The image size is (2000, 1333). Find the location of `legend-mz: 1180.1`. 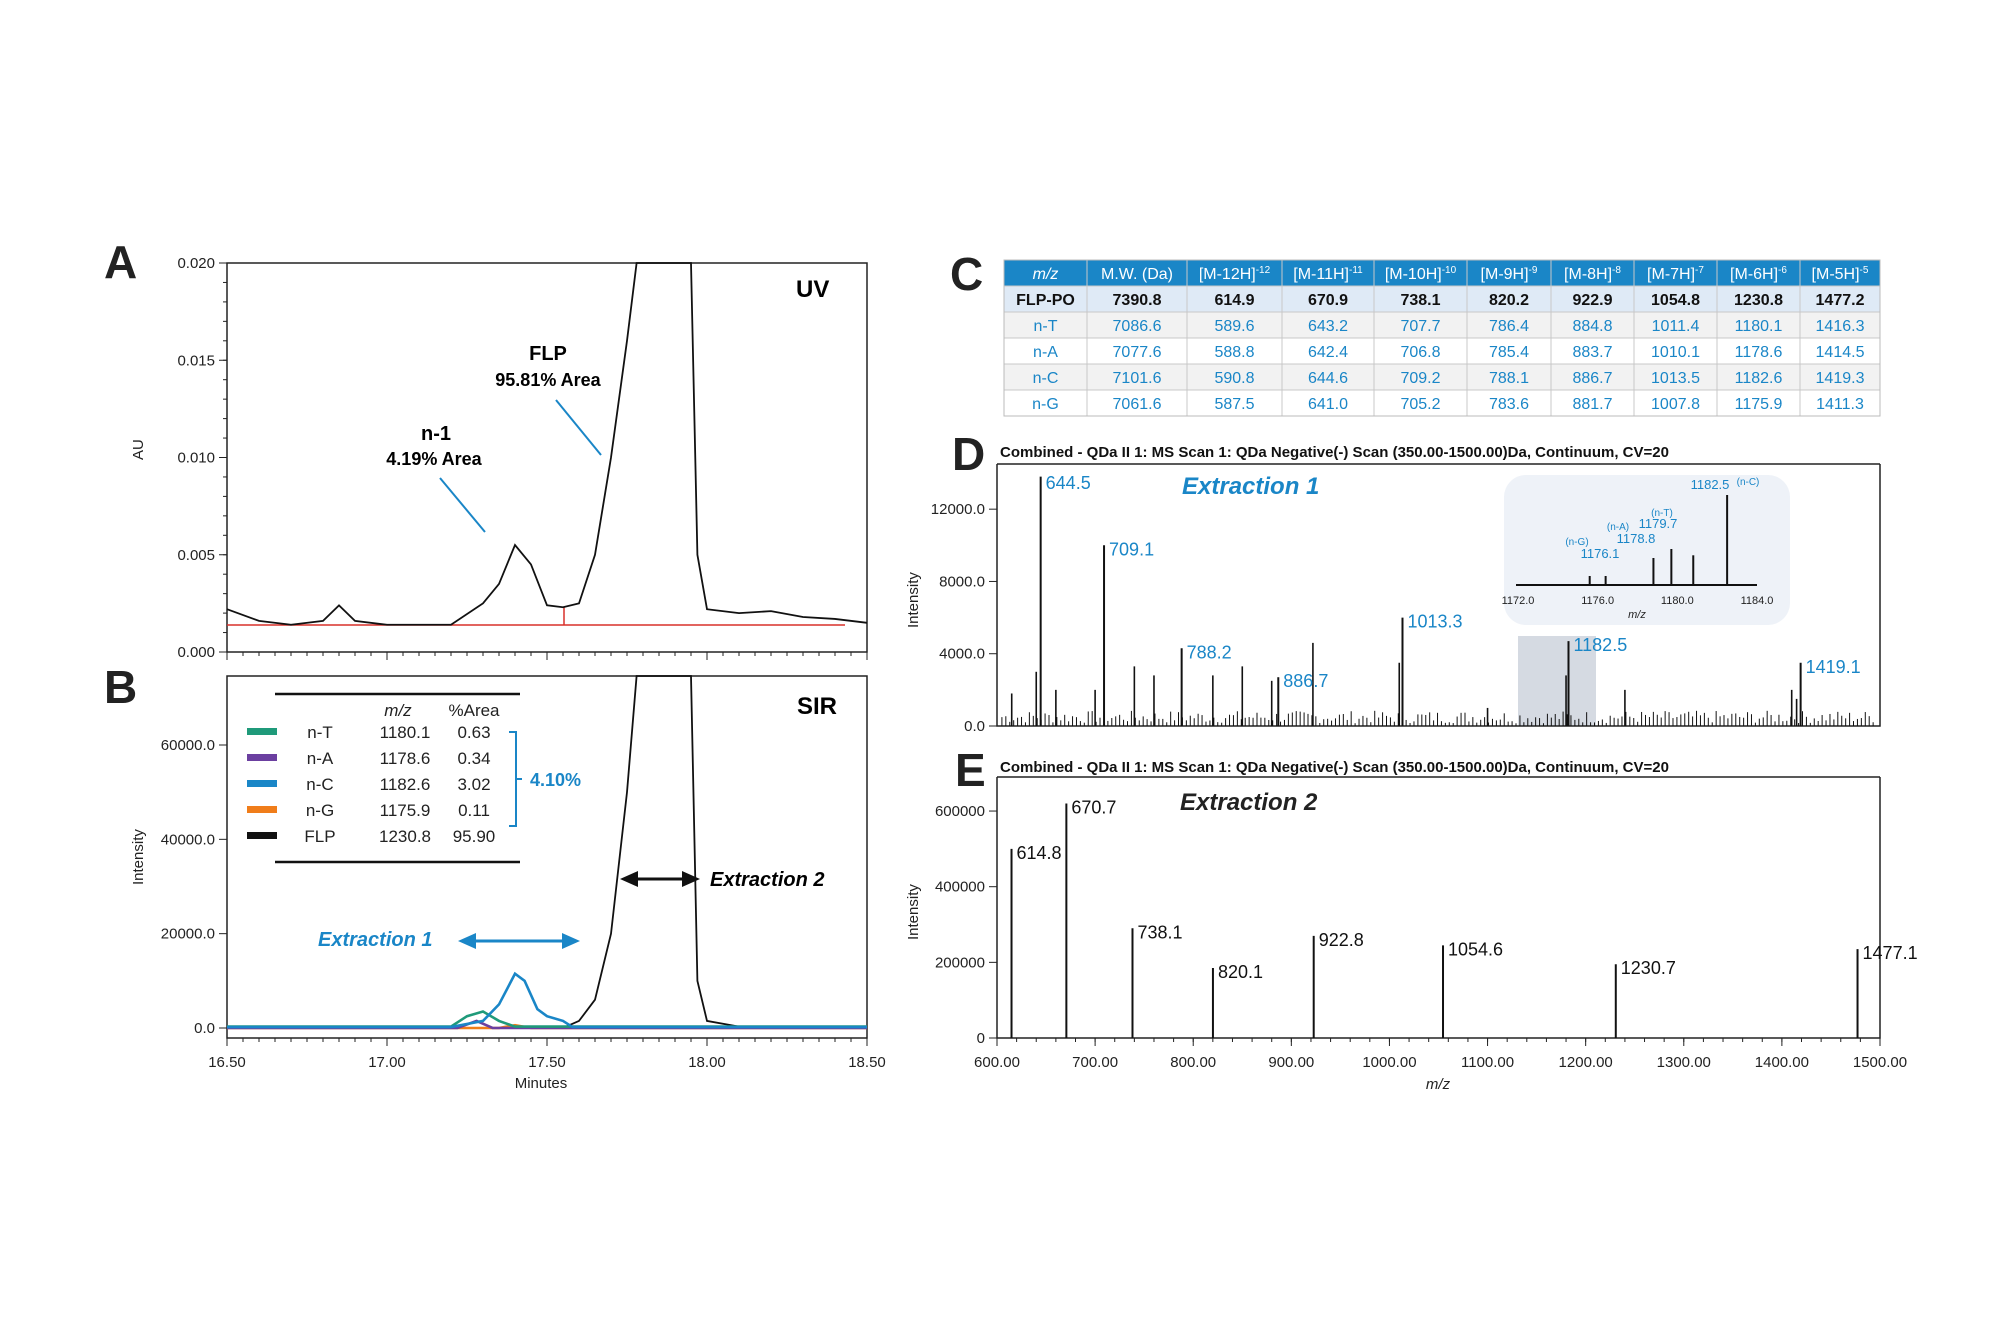

legend-mz: 1180.1 is located at coordinates (405, 732).